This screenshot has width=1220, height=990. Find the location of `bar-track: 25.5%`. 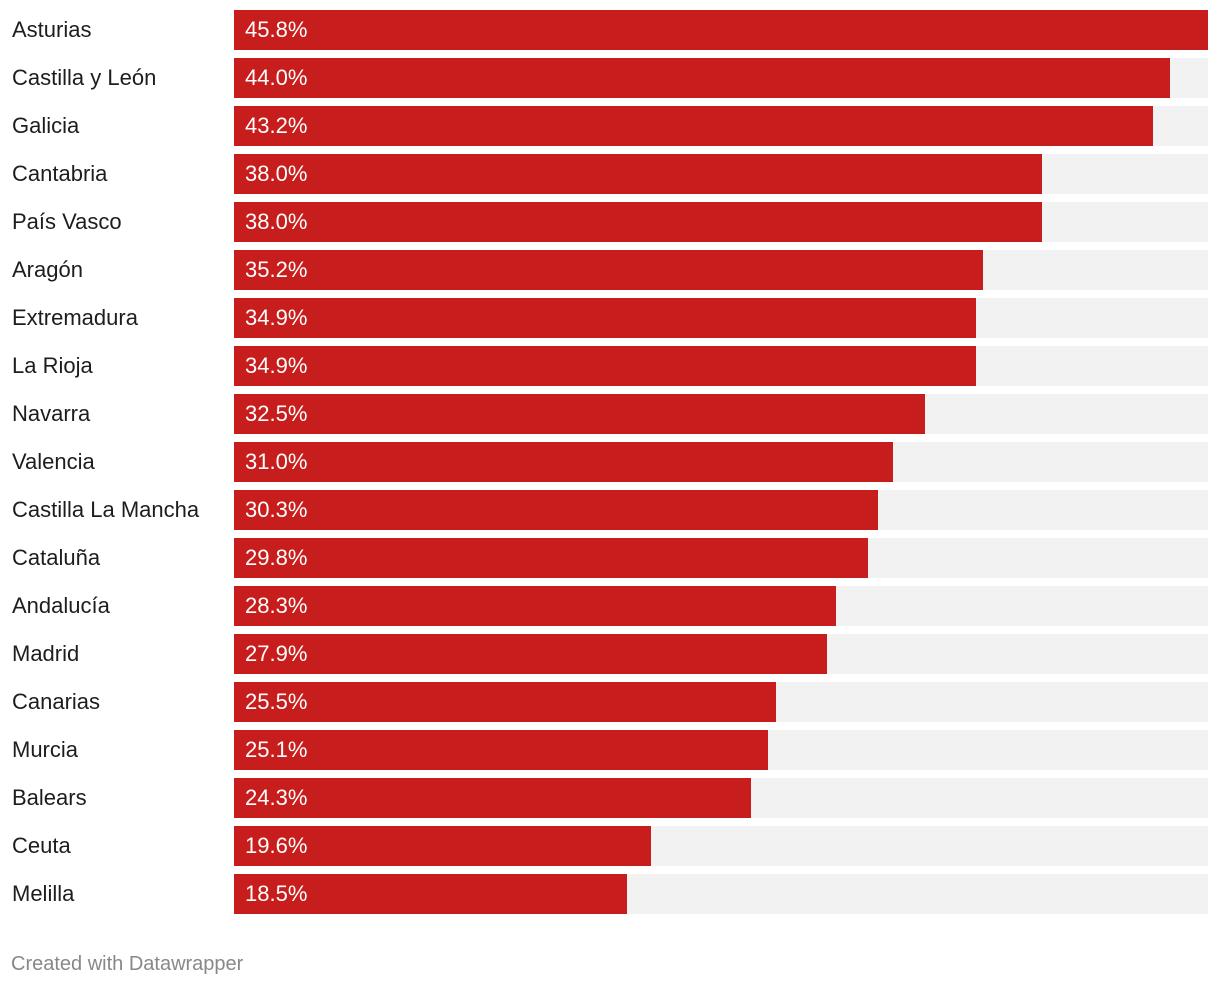

bar-track: 25.5% is located at coordinates (721, 702).